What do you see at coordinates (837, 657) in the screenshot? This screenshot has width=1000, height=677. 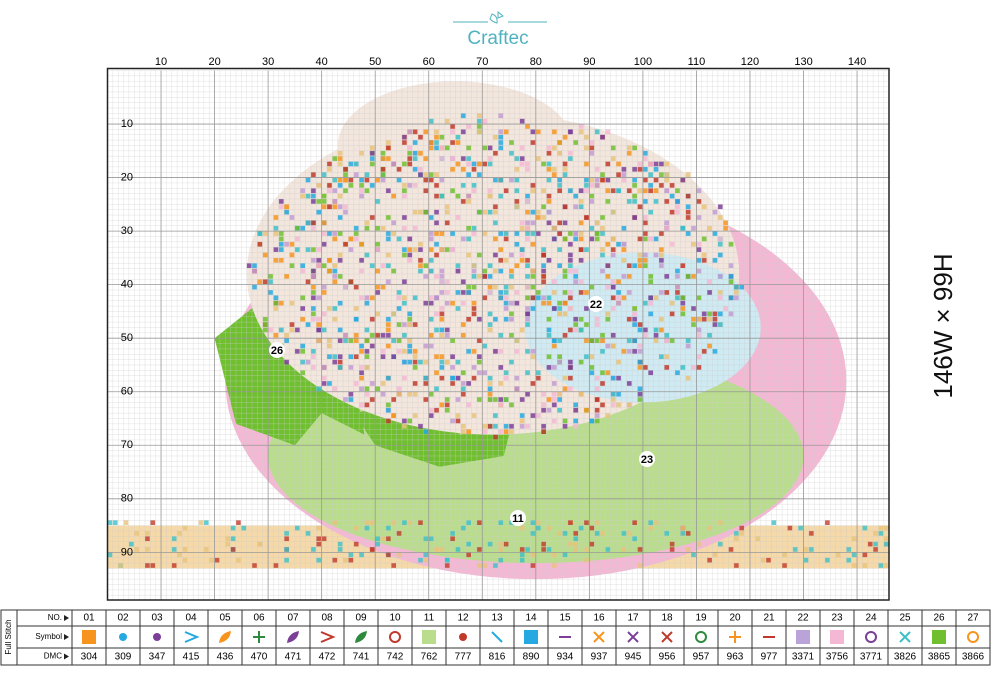 I see `legend-dmc: 3756` at bounding box center [837, 657].